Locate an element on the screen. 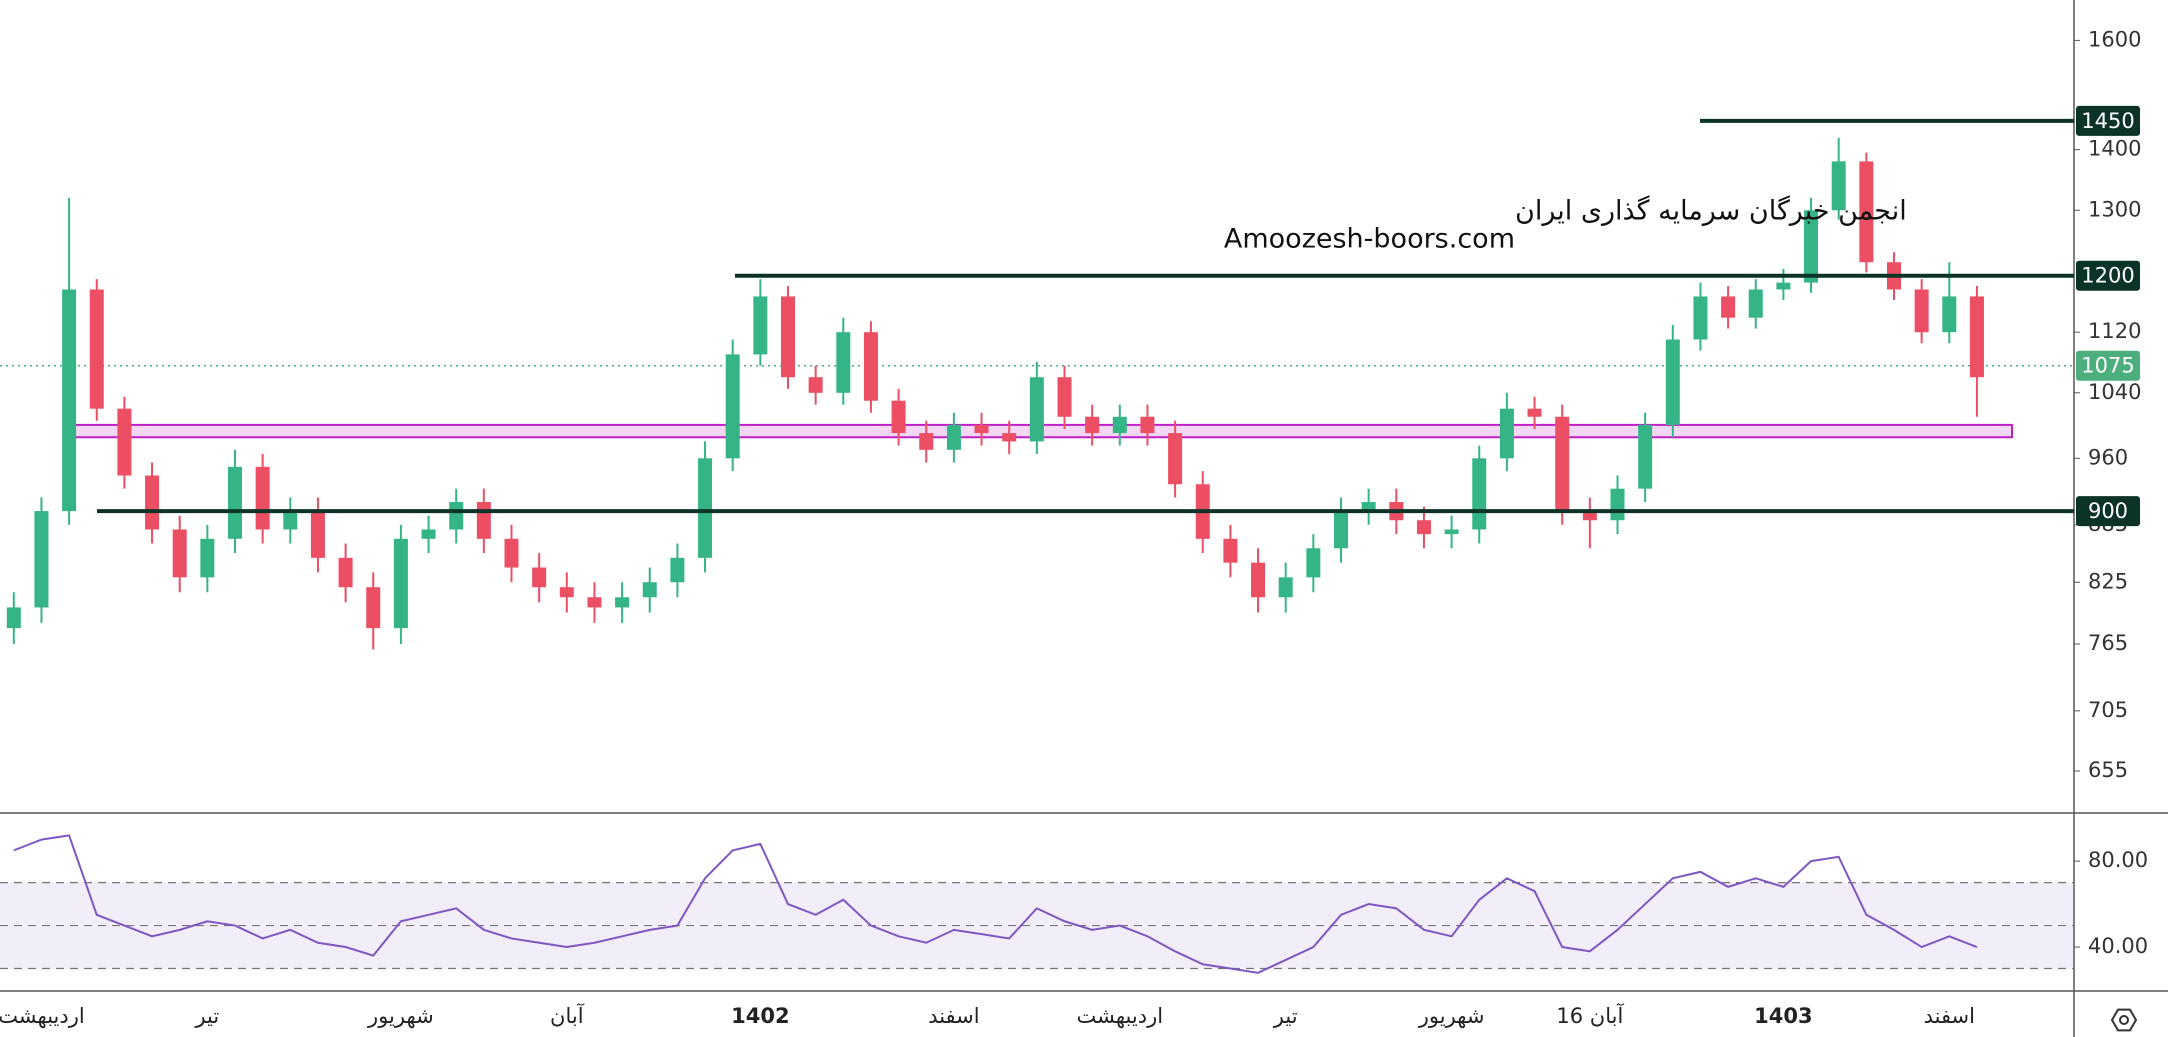 This screenshot has width=2168, height=1037. level-label: 1200 is located at coordinates (2107, 276).